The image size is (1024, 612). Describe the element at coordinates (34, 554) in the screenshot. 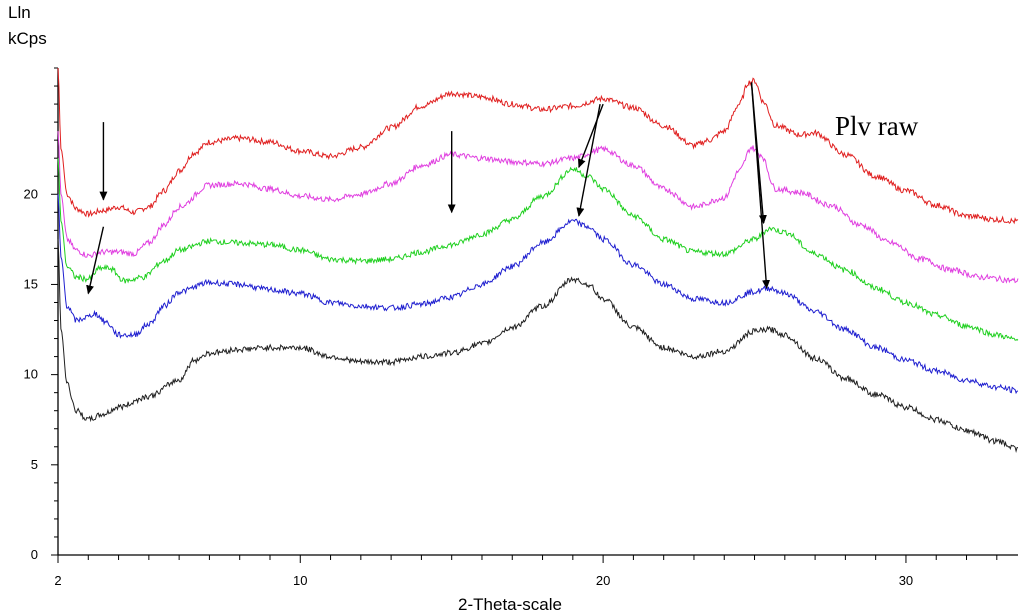

I see `y-tick-label: 0` at that location.